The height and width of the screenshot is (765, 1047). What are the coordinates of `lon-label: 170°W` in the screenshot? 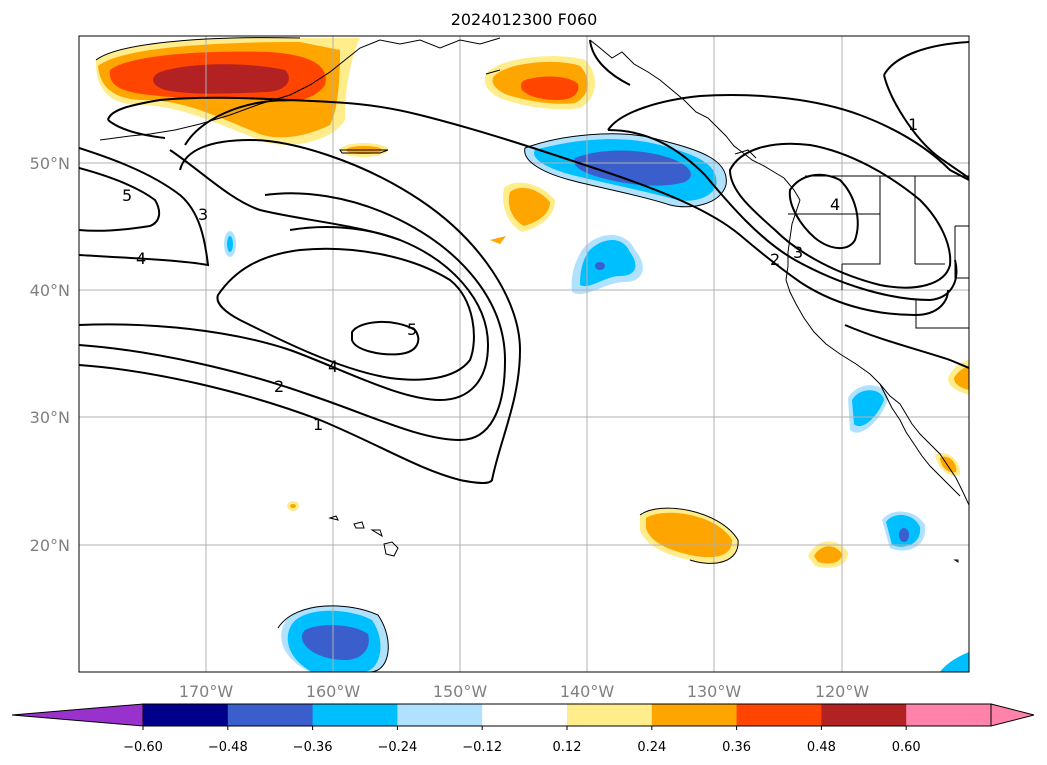 It's located at (206, 691).